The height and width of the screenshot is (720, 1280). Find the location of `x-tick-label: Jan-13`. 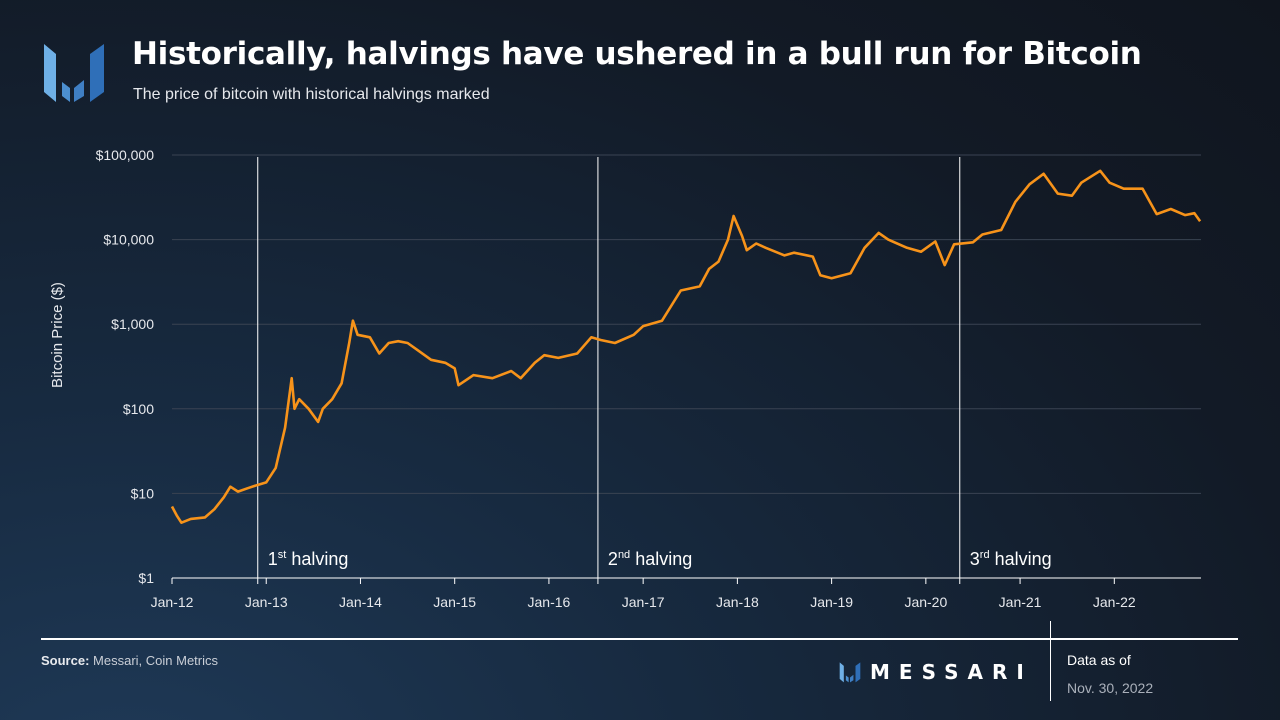

x-tick-label: Jan-13 is located at coordinates (266, 602).